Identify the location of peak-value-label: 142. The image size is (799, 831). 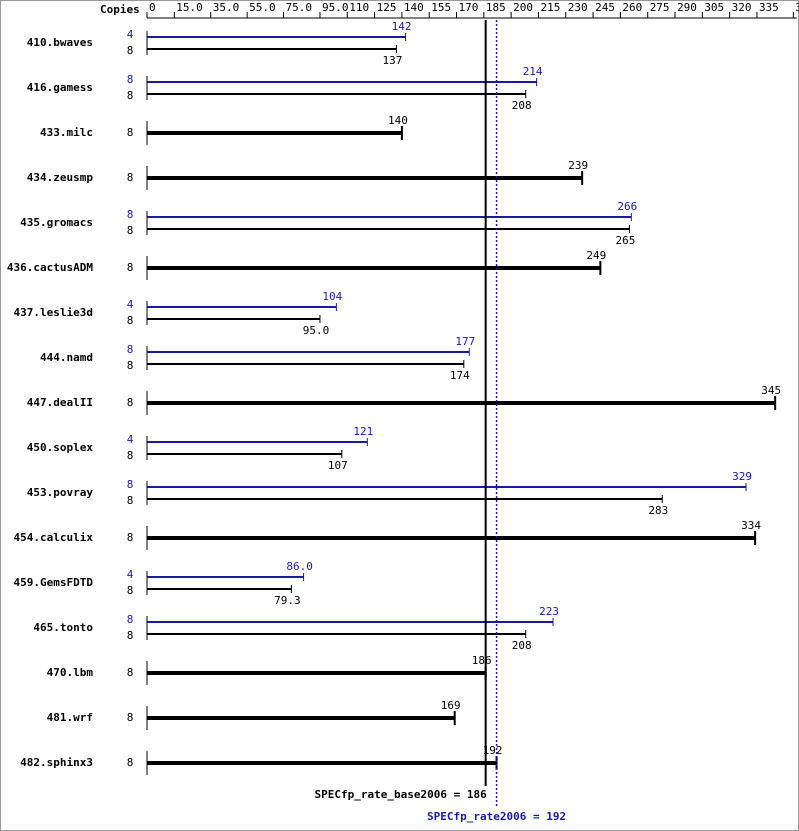
(402, 26).